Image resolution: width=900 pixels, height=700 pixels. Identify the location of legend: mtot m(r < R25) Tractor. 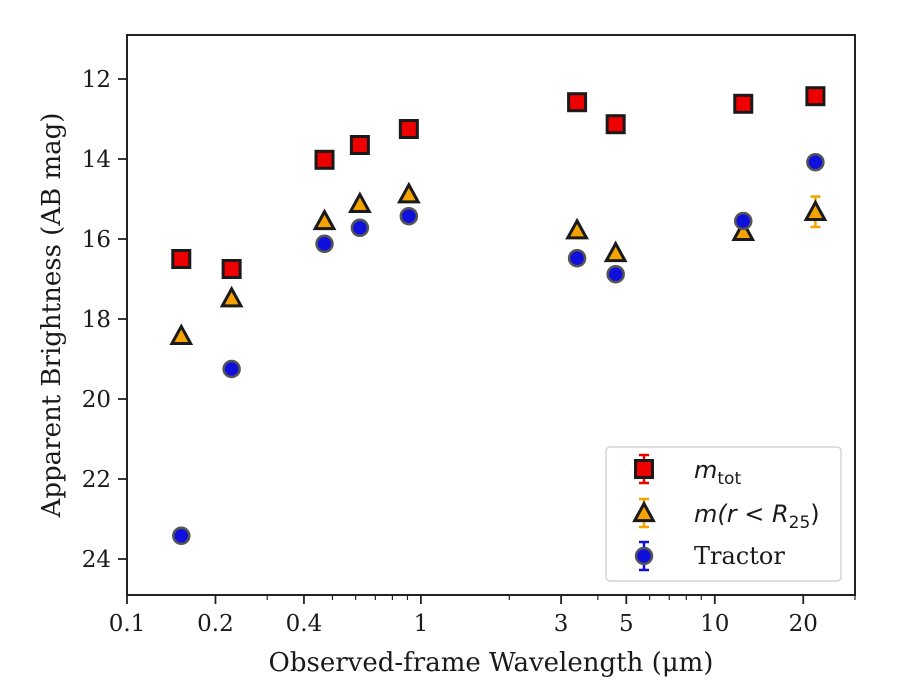
(723, 514).